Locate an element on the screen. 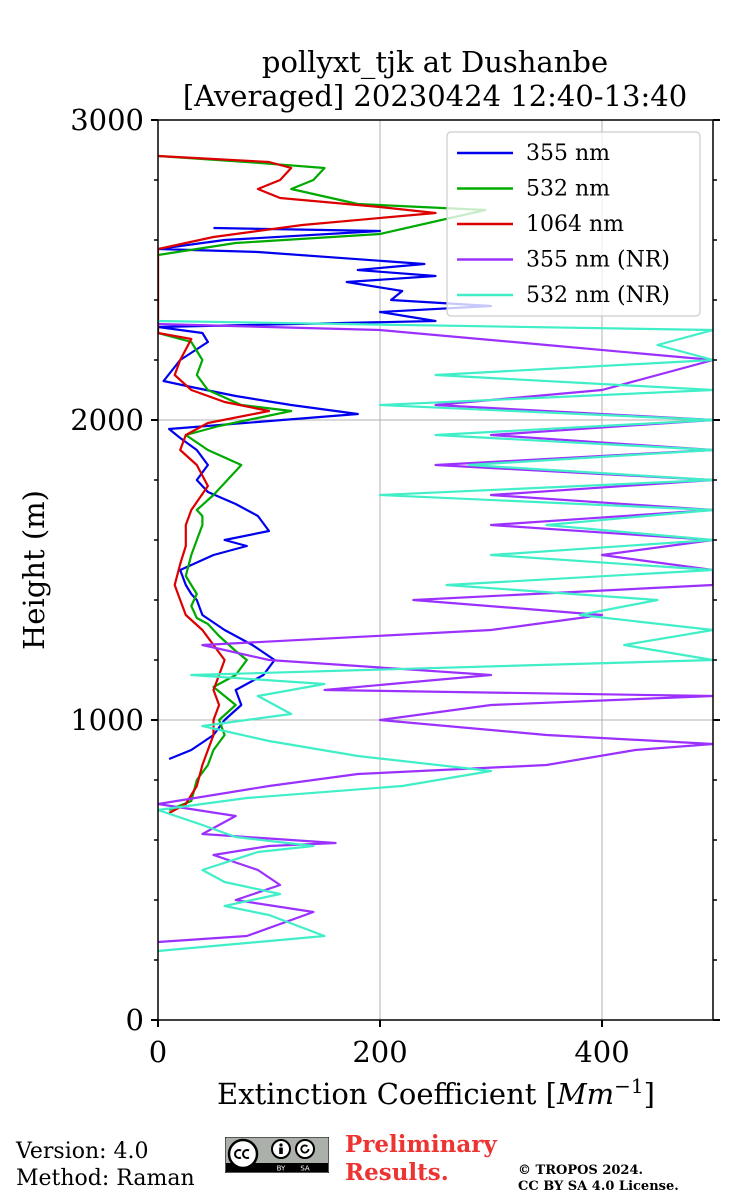 This screenshot has width=750, height=1200. chart-title: pollyxt_tjk at Dushanbe is located at coordinates (435, 62).